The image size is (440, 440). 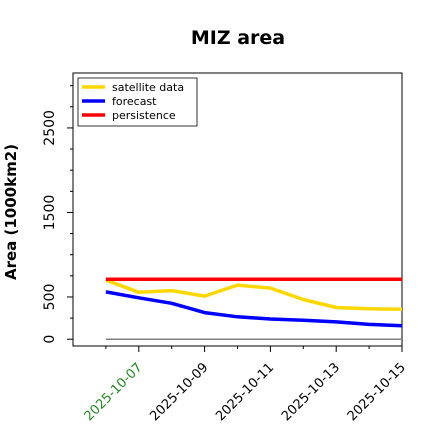 I want to click on legend-label: satellite data, so click(x=148, y=87).